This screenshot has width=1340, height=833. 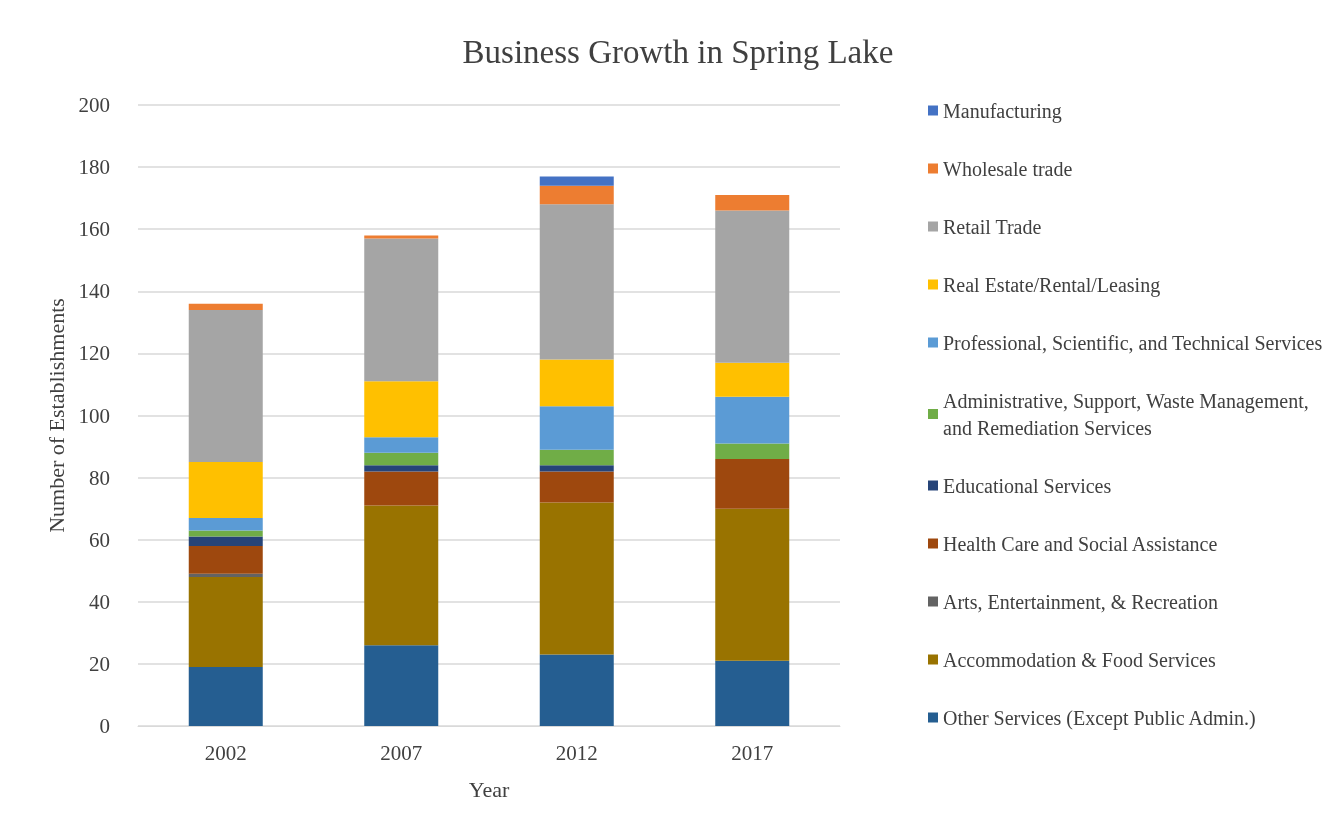 I want to click on chart-title: Business Growth in Spring Lake, so click(x=678, y=51).